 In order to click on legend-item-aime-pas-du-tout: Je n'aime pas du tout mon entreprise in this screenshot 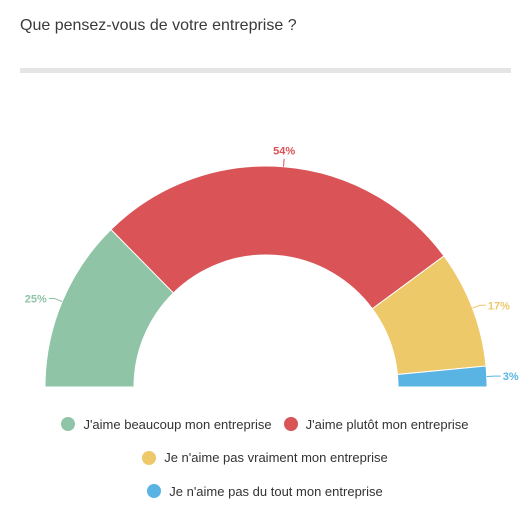, I will do `click(265, 491)`.